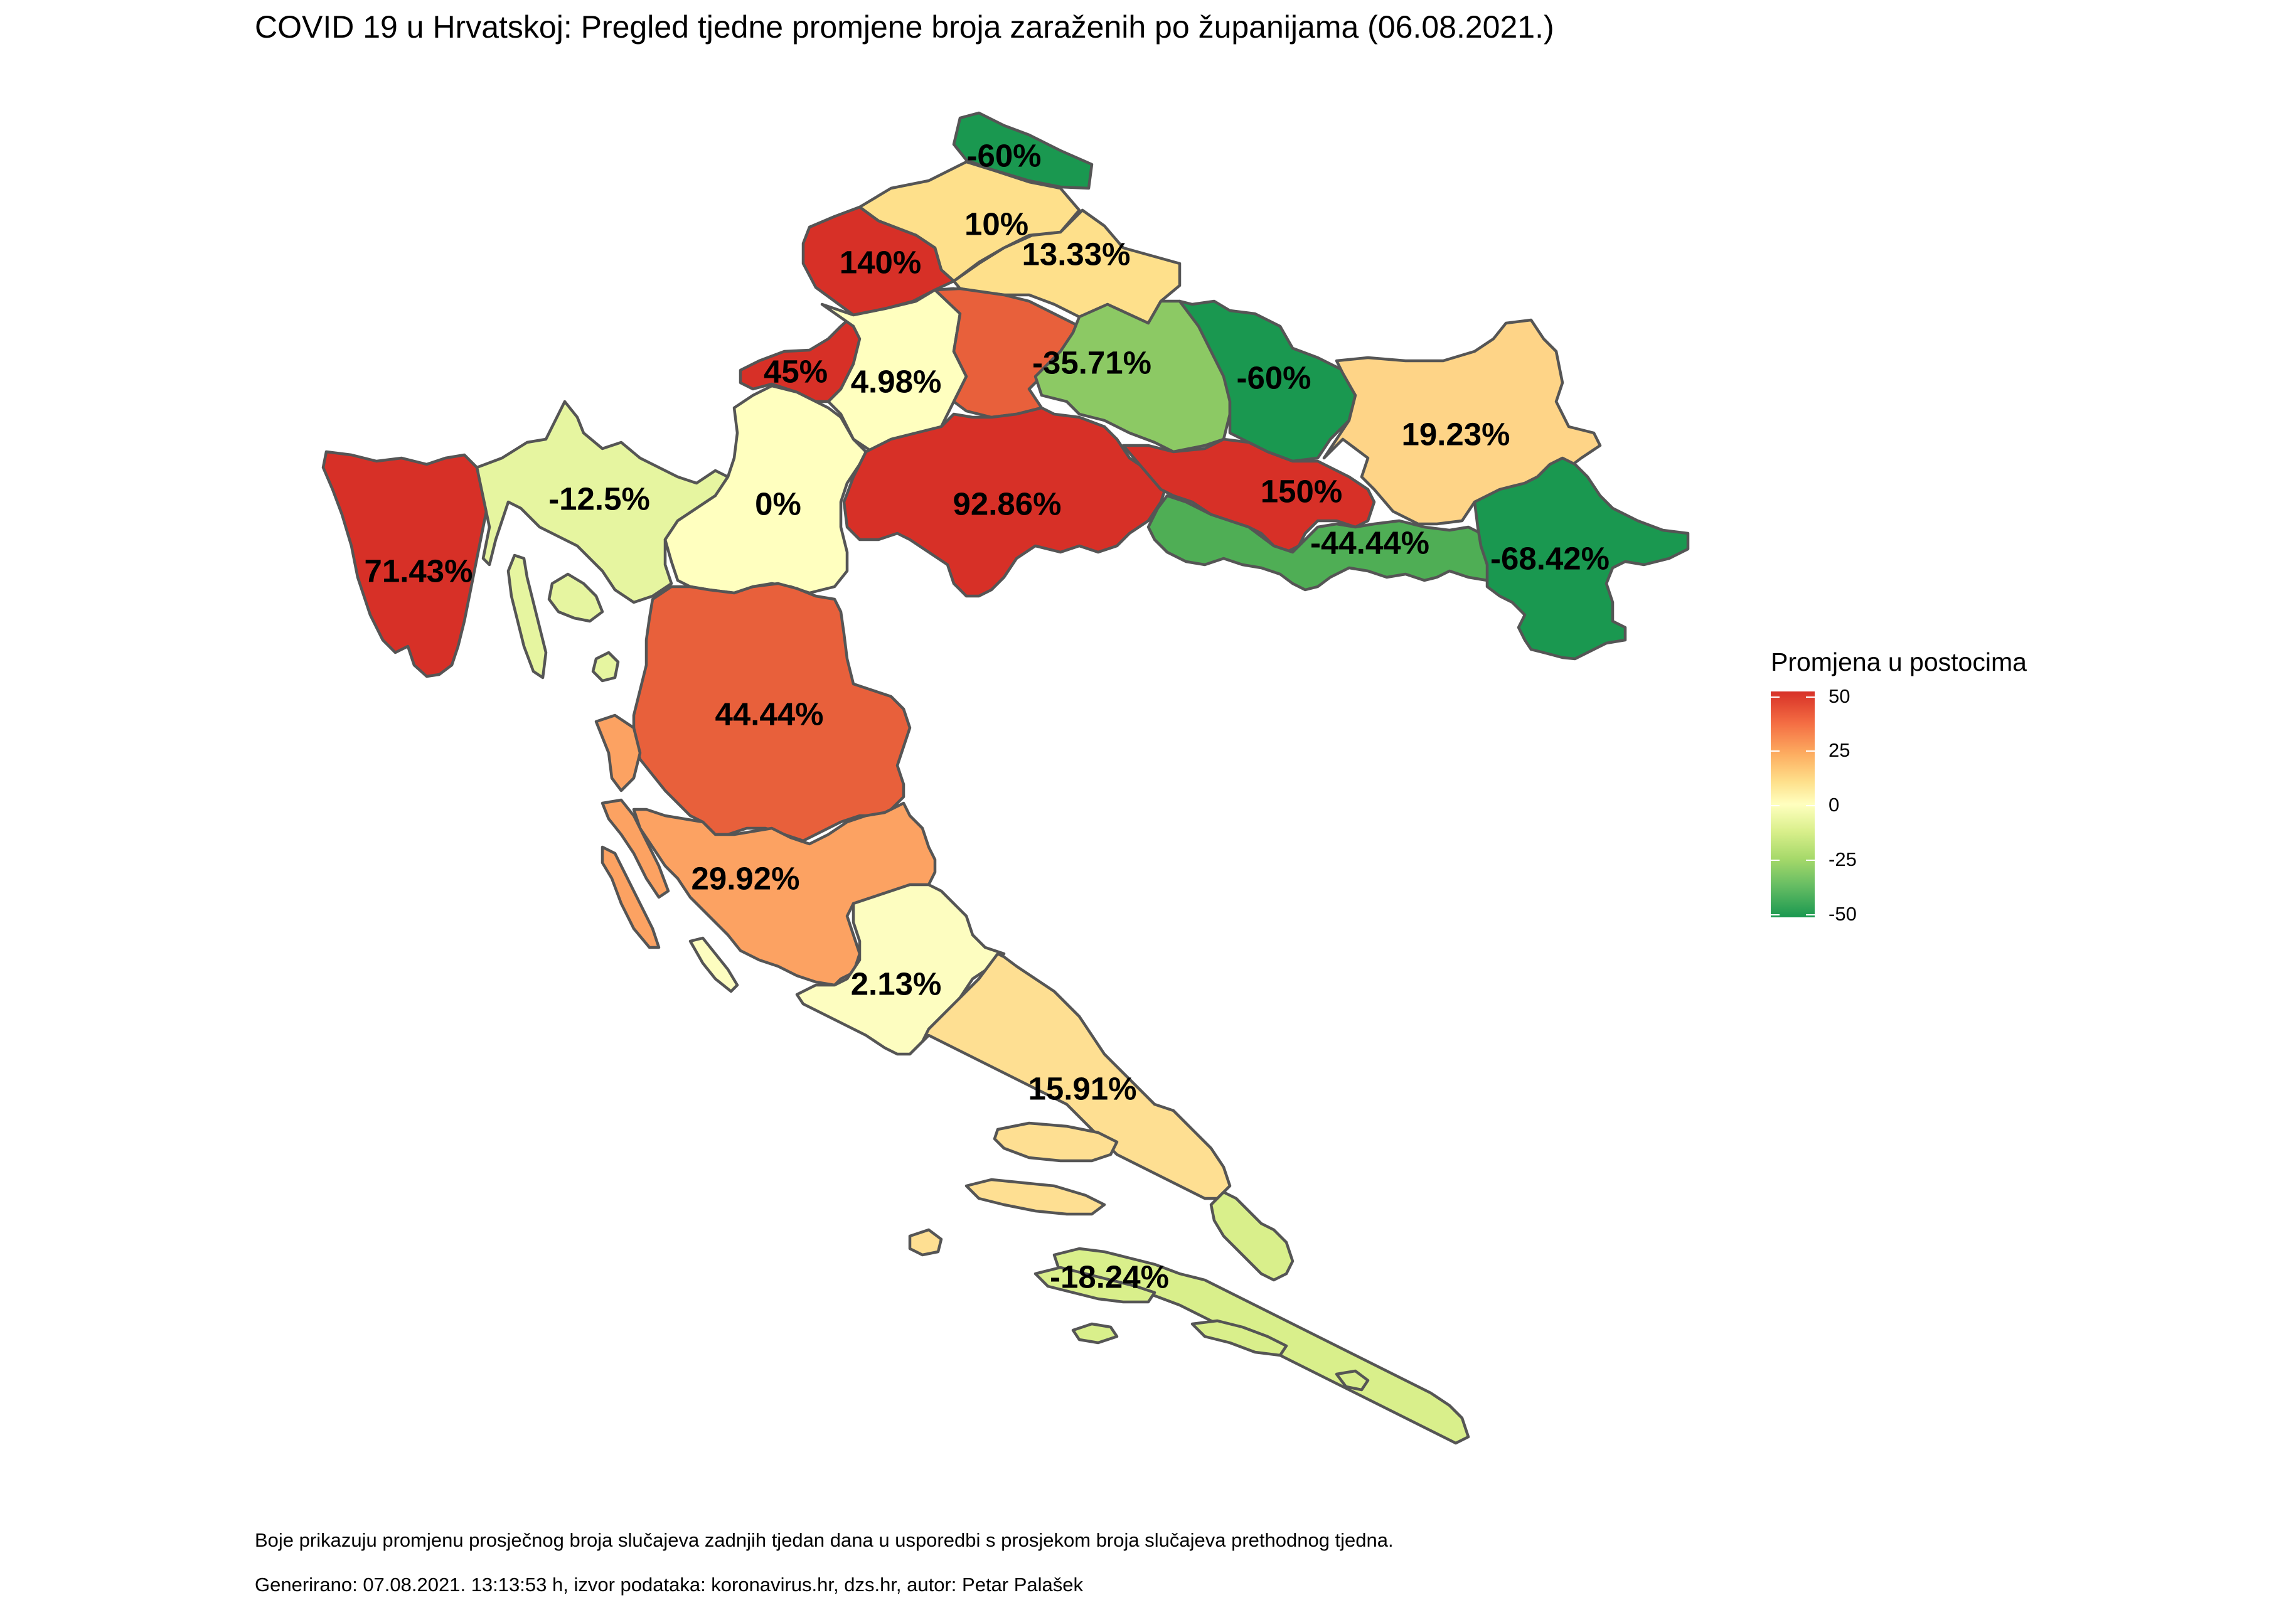 The image size is (2296, 1600). I want to click on region-label-primorsko-goranska: -12.5%, so click(599, 499).